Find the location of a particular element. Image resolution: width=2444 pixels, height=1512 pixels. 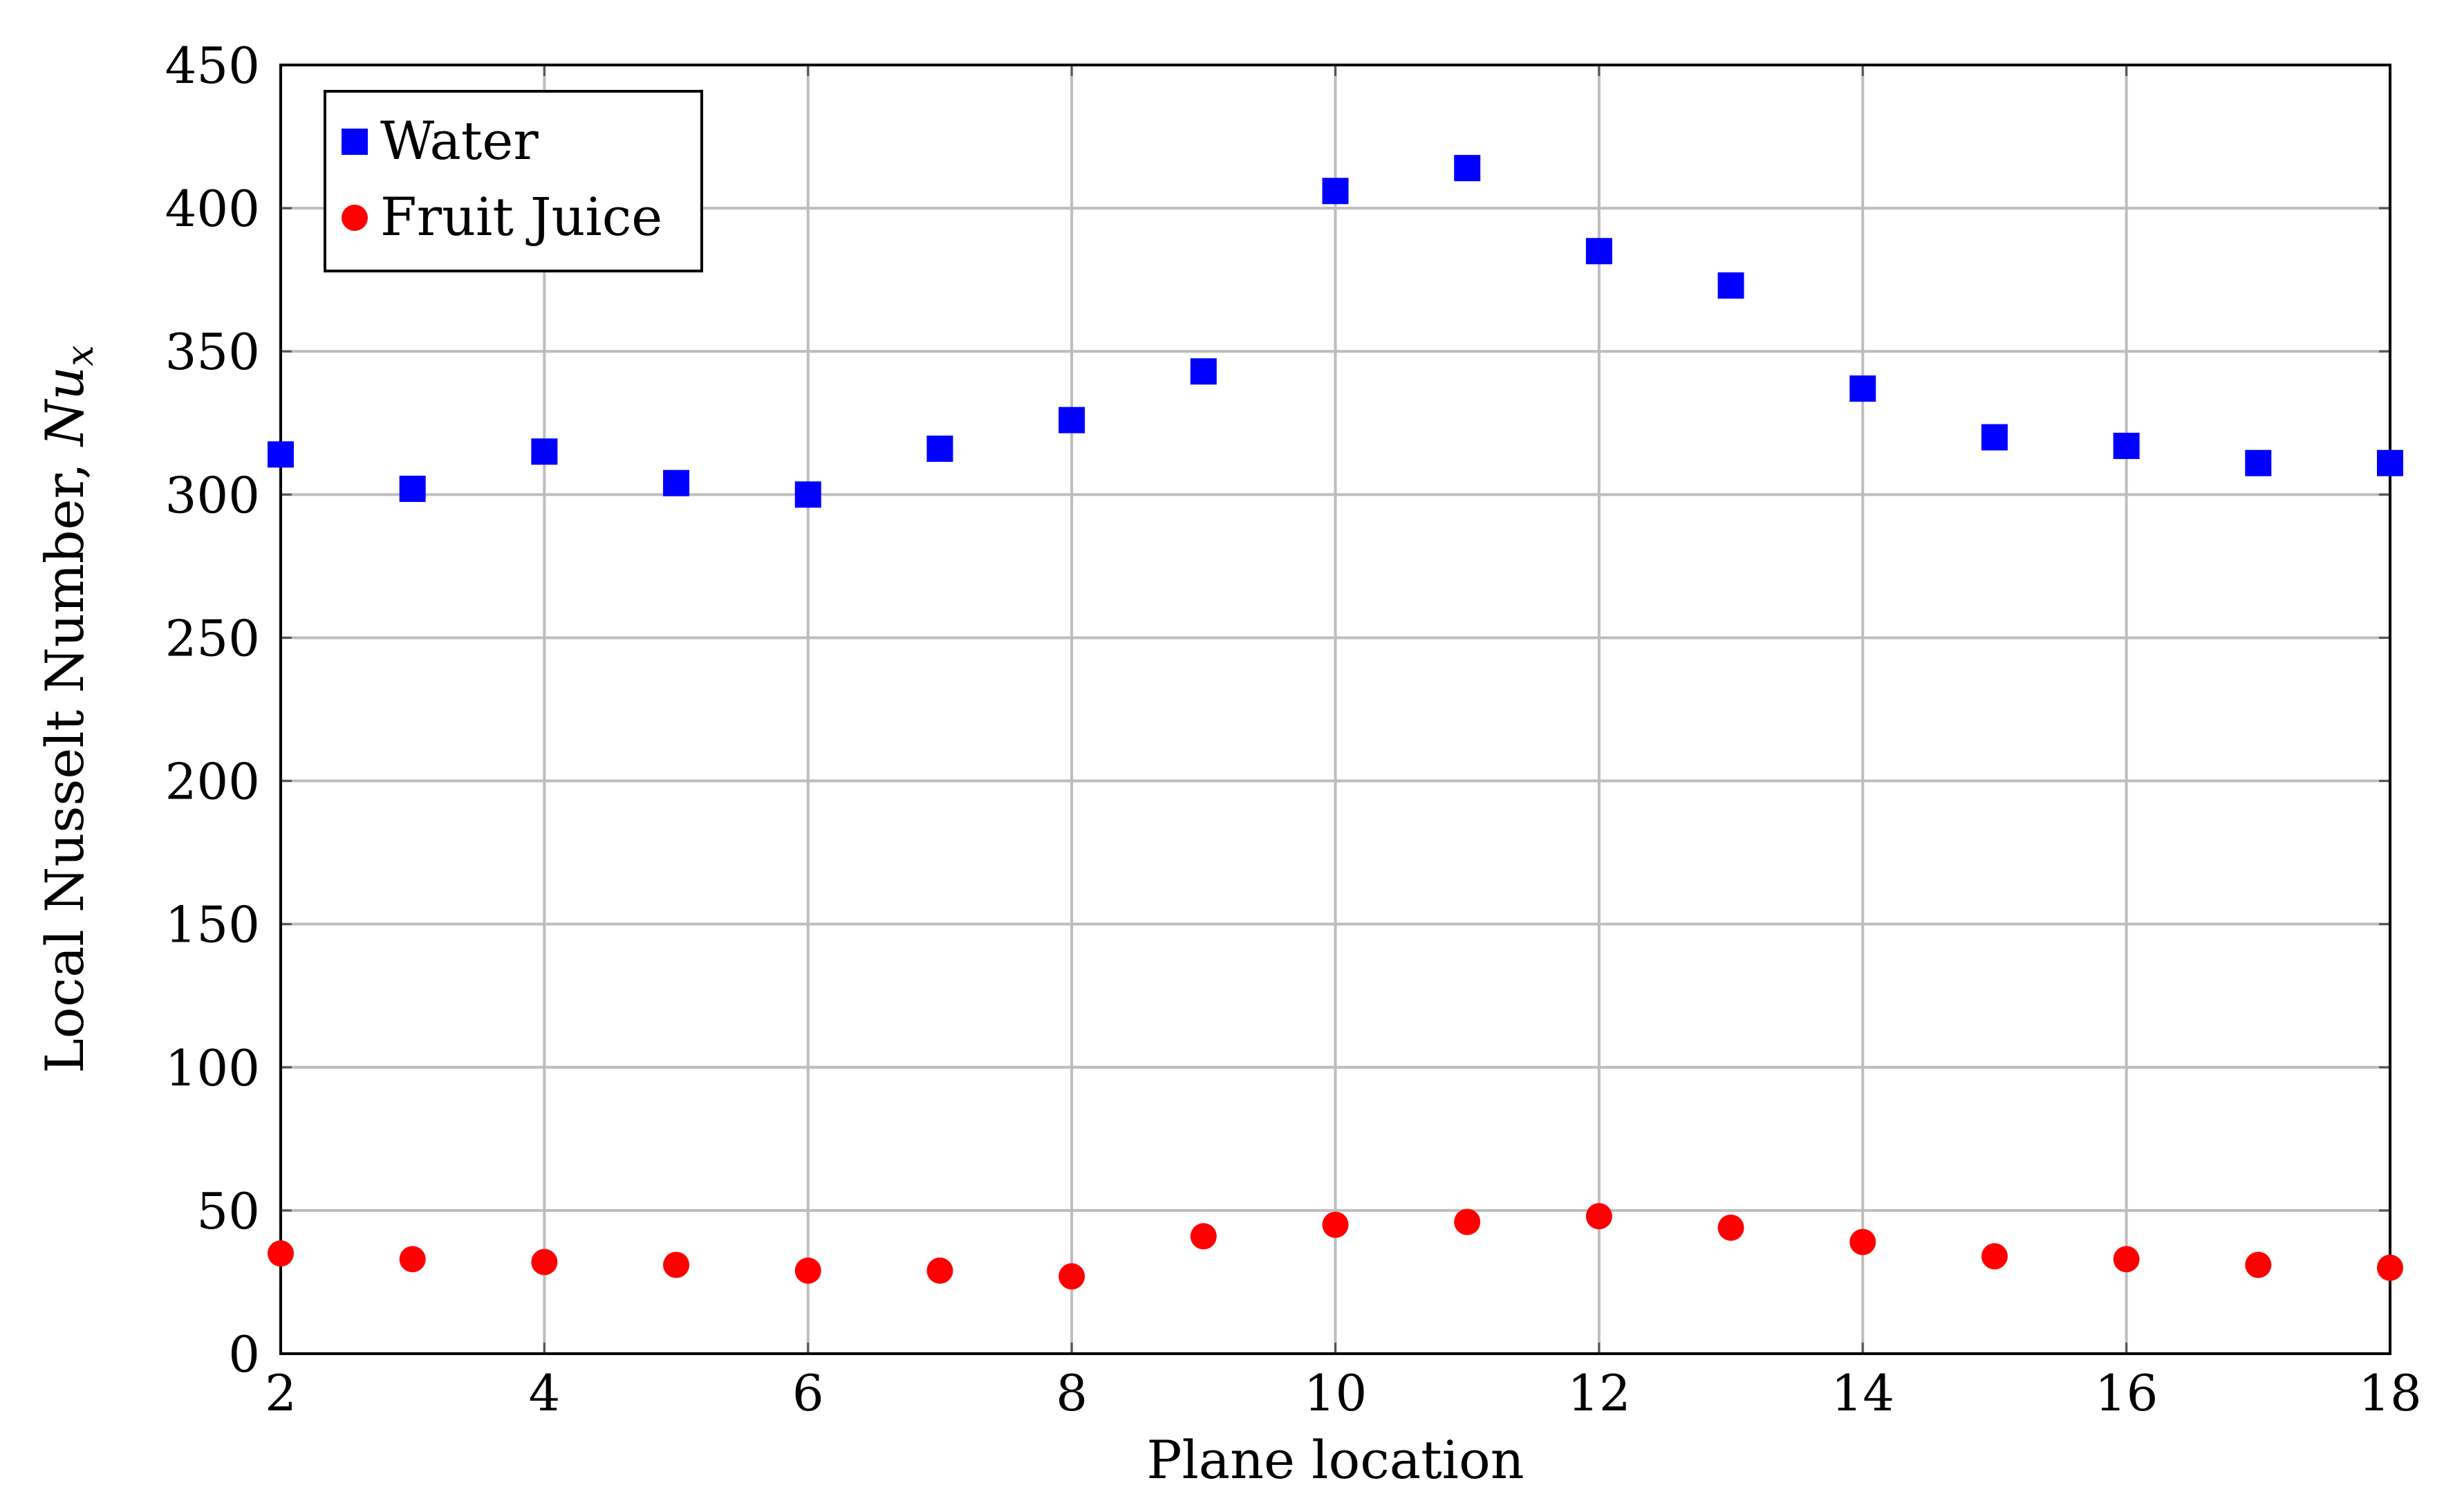

y-tick-label: 200 is located at coordinates (212, 782).